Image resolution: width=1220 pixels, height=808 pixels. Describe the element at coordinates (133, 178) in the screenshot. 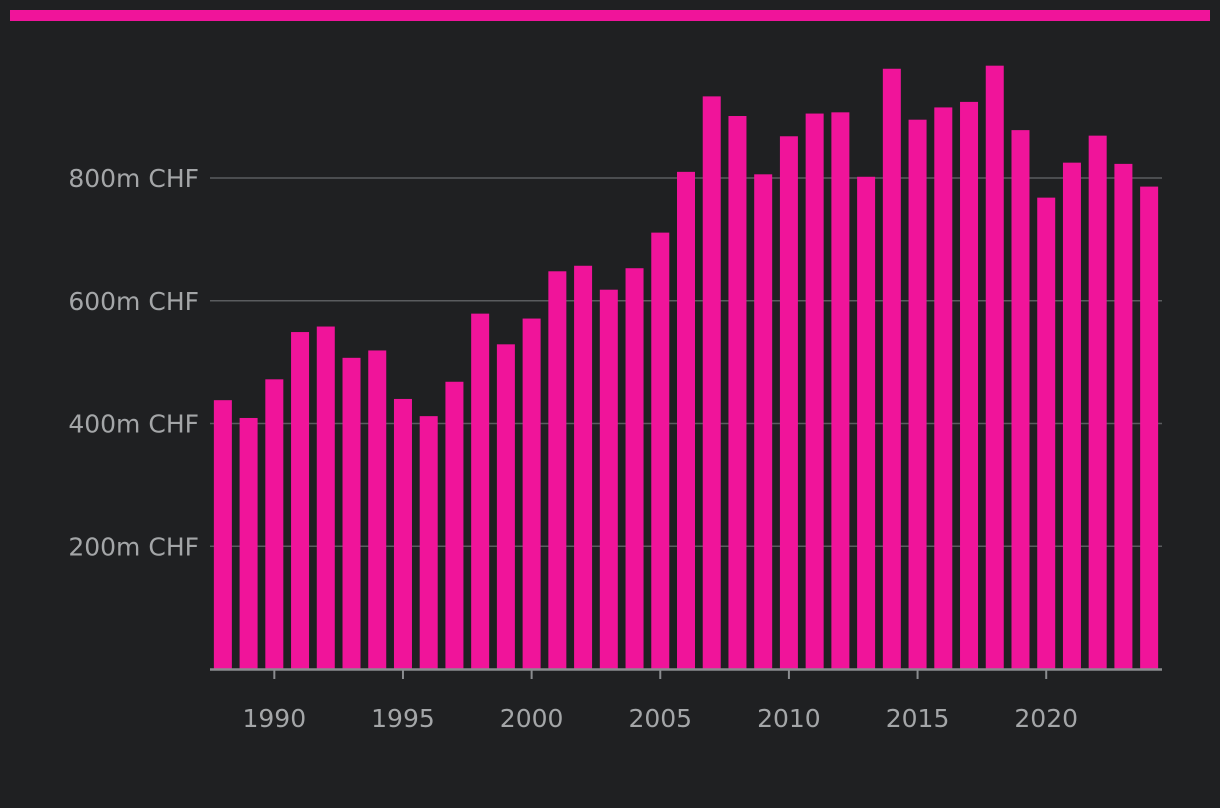

I see `y-tick-label: 800m CHF` at that location.